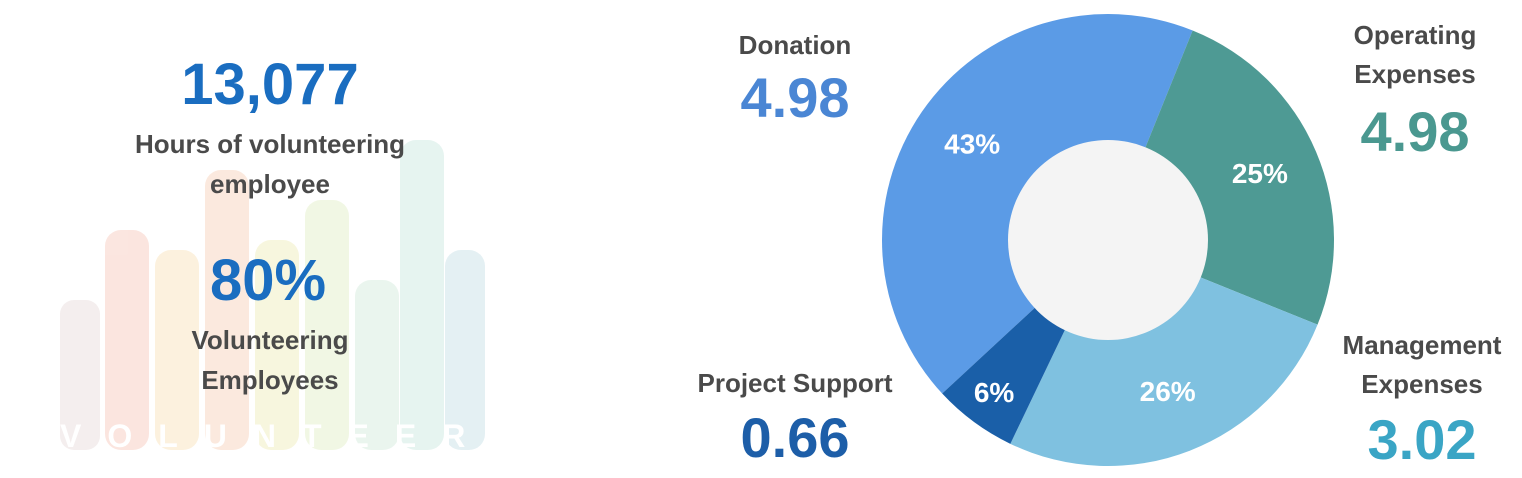 Image resolution: width=1522 pixels, height=478 pixels. Describe the element at coordinates (276, 436) in the screenshot. I see `background-text: VOLUNTEER` at that location.